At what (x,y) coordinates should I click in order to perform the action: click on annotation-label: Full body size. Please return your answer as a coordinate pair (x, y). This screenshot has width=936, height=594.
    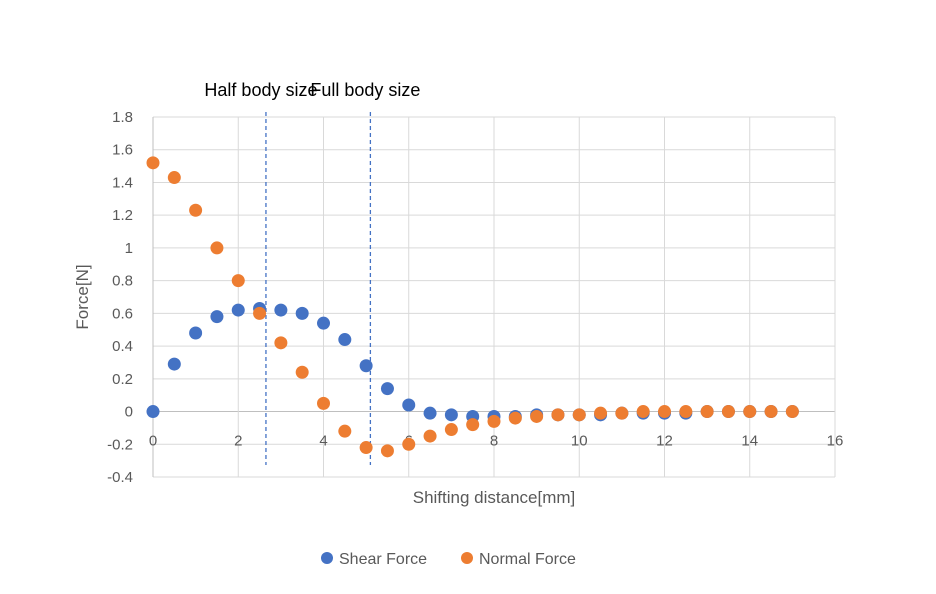
    Looking at the image, I should click on (365, 90).